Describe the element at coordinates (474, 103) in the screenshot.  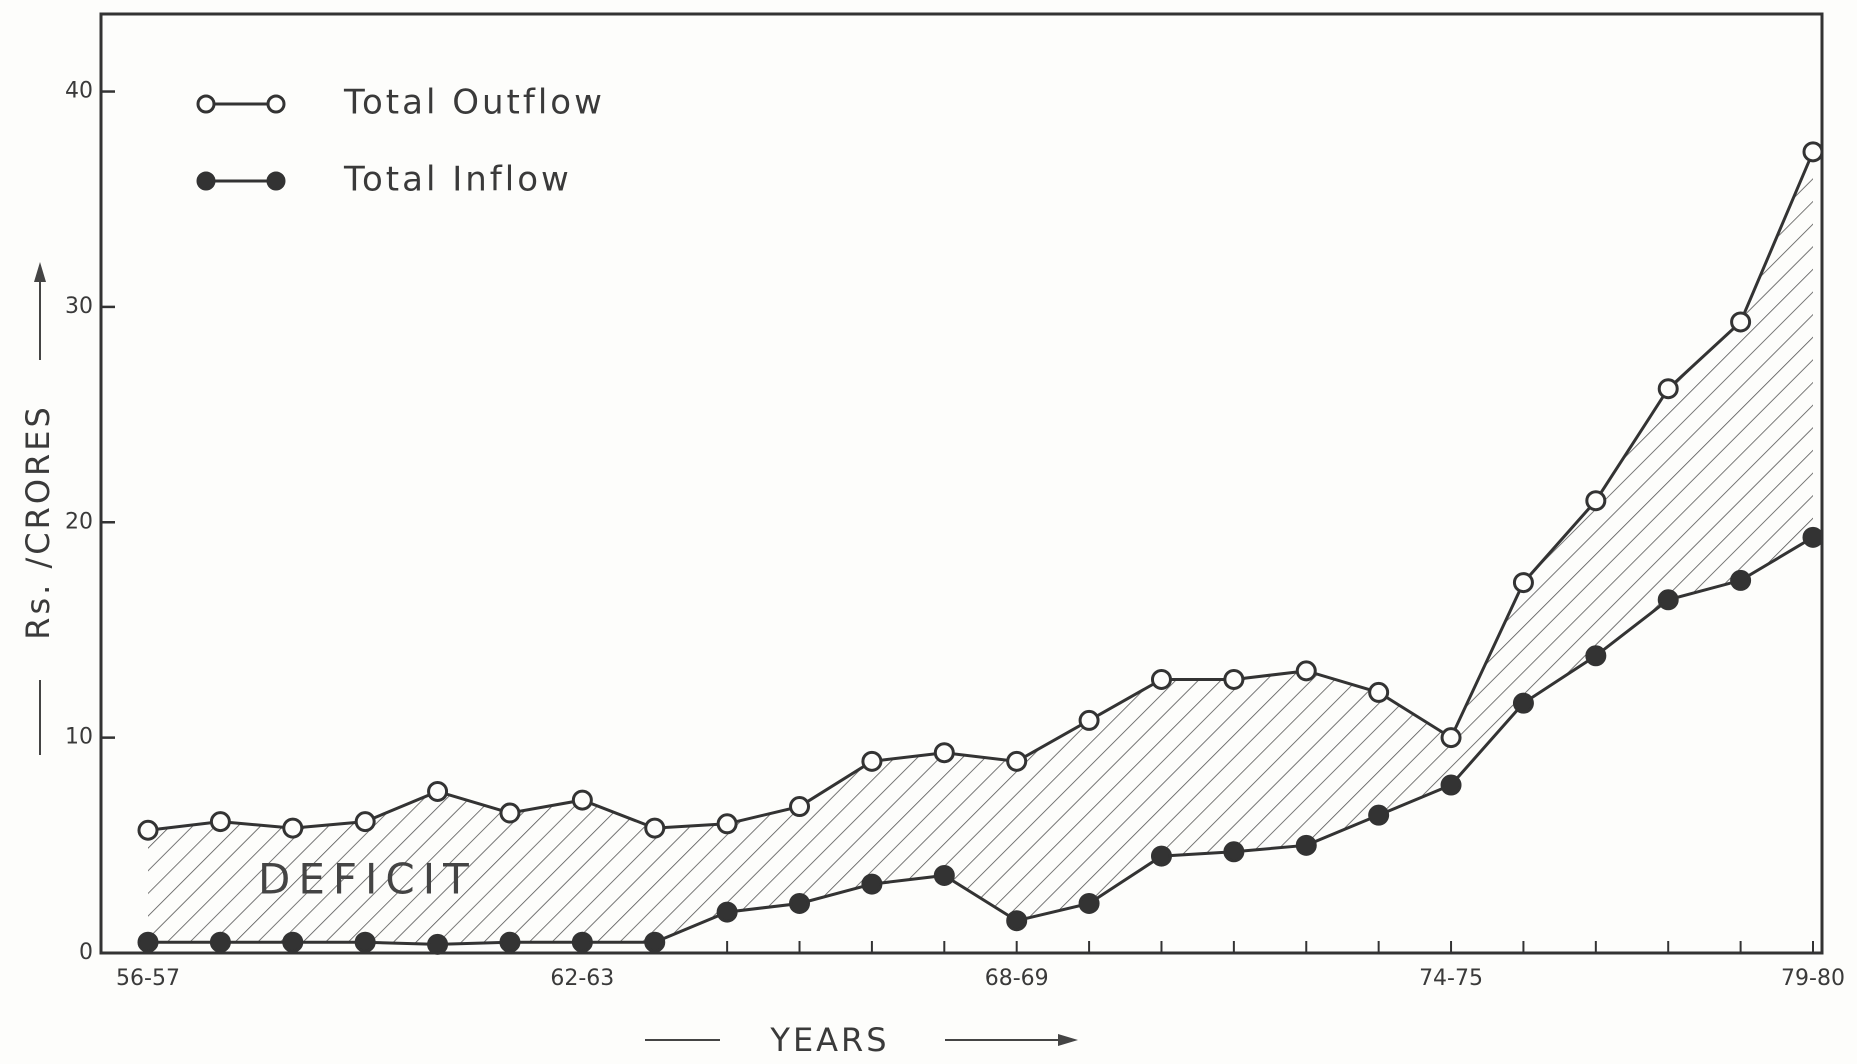
I see `legend-label: Total Outflow` at that location.